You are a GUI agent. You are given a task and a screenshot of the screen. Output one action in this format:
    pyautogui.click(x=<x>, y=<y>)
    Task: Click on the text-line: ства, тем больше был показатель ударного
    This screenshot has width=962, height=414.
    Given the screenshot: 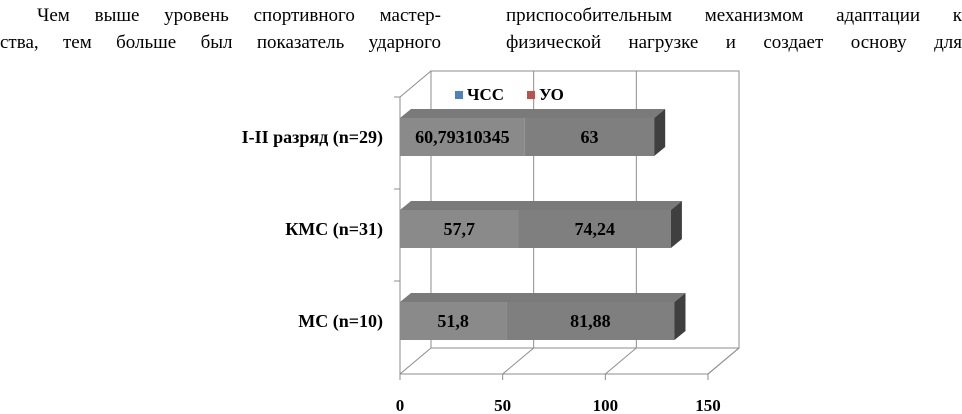 What is the action you would take?
    pyautogui.click(x=220, y=42)
    